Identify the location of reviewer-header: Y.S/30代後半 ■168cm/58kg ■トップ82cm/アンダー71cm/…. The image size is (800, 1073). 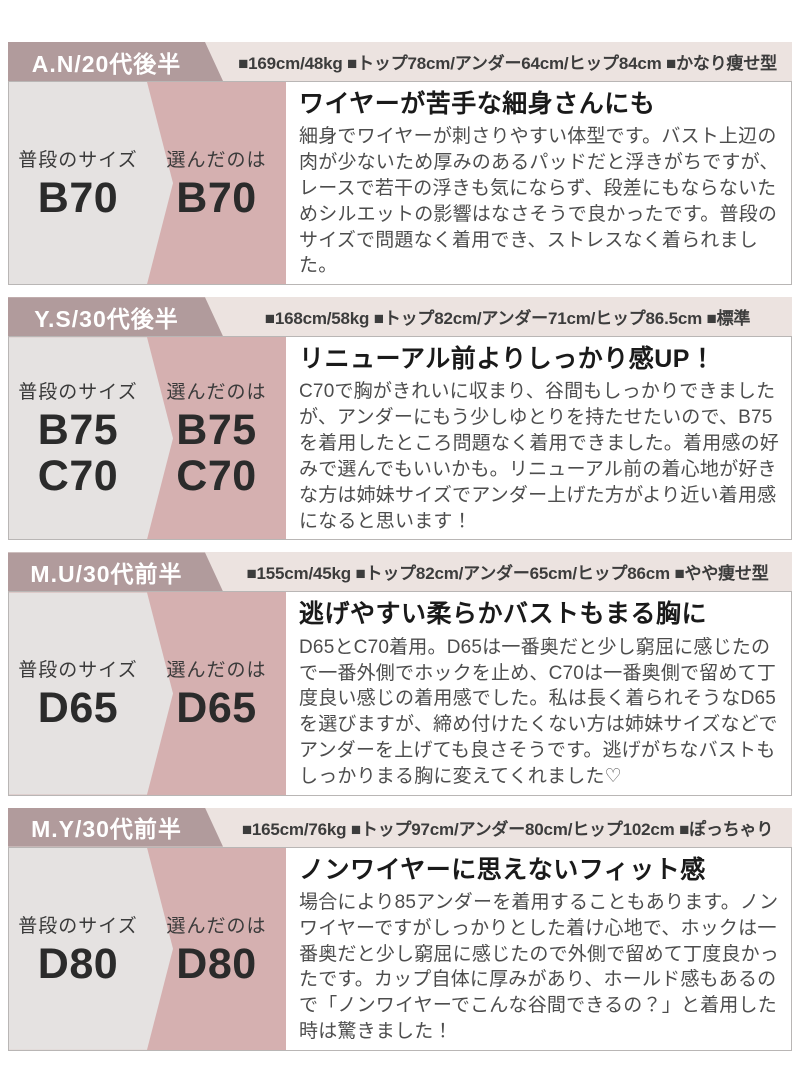
(400, 317).